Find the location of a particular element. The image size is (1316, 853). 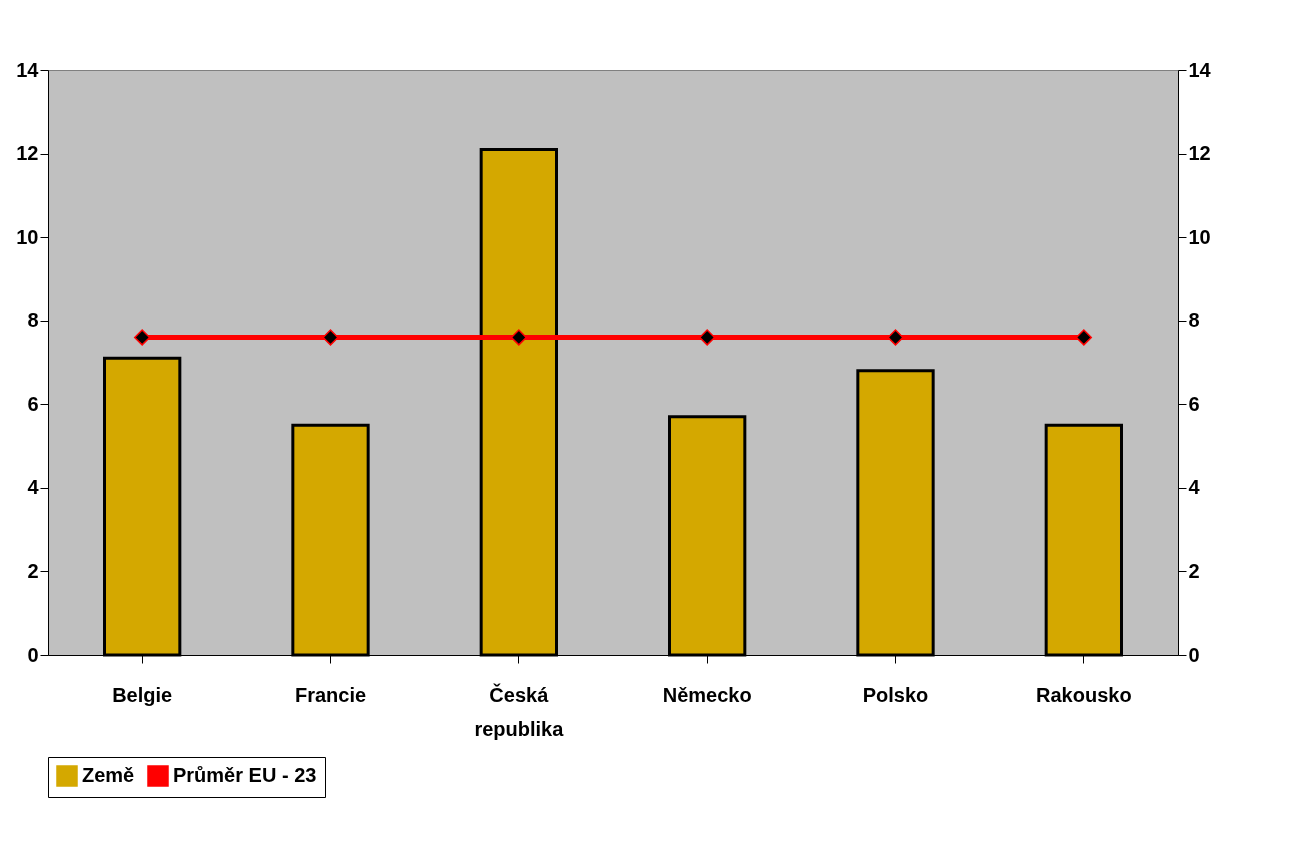

y-tick-label: 12 is located at coordinates (27, 153).